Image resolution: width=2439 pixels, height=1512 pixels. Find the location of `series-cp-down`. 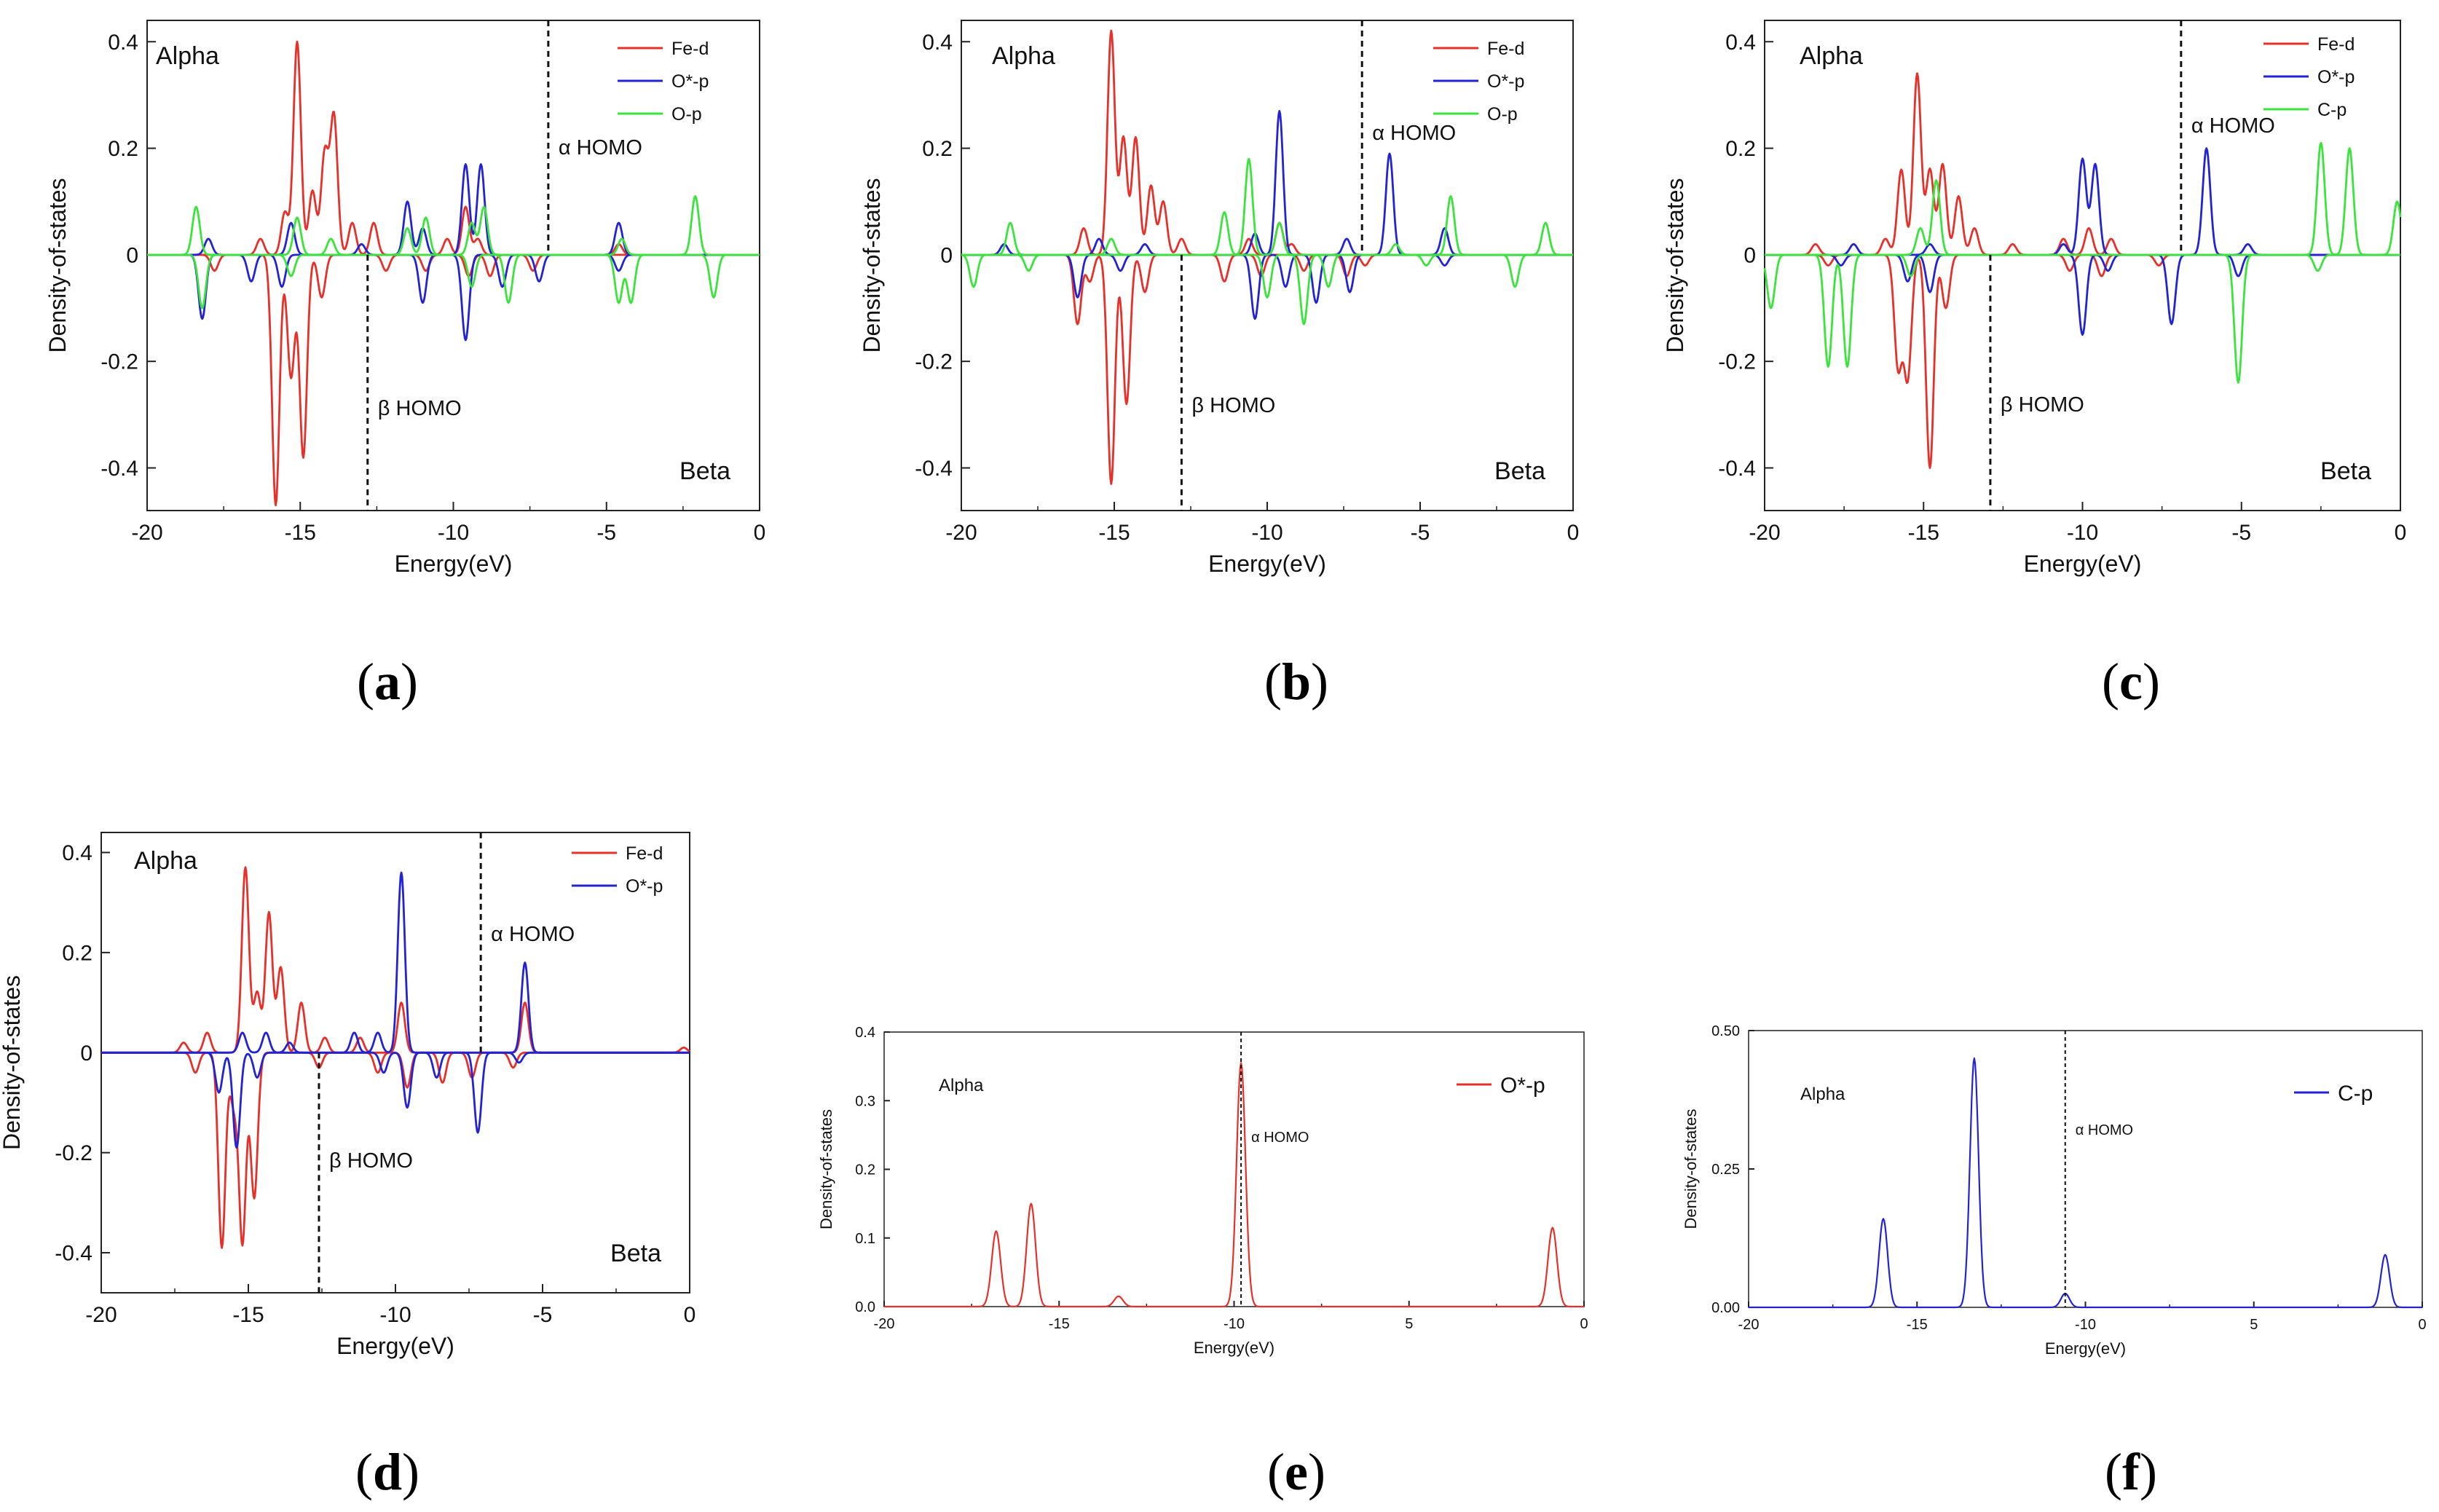

series-cp-down is located at coordinates (2082, 318).